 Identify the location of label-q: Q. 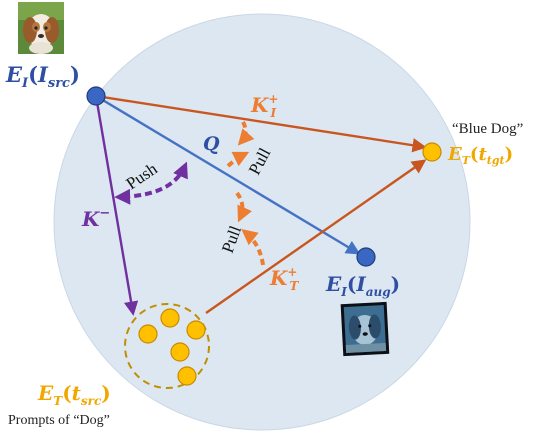
(211, 144).